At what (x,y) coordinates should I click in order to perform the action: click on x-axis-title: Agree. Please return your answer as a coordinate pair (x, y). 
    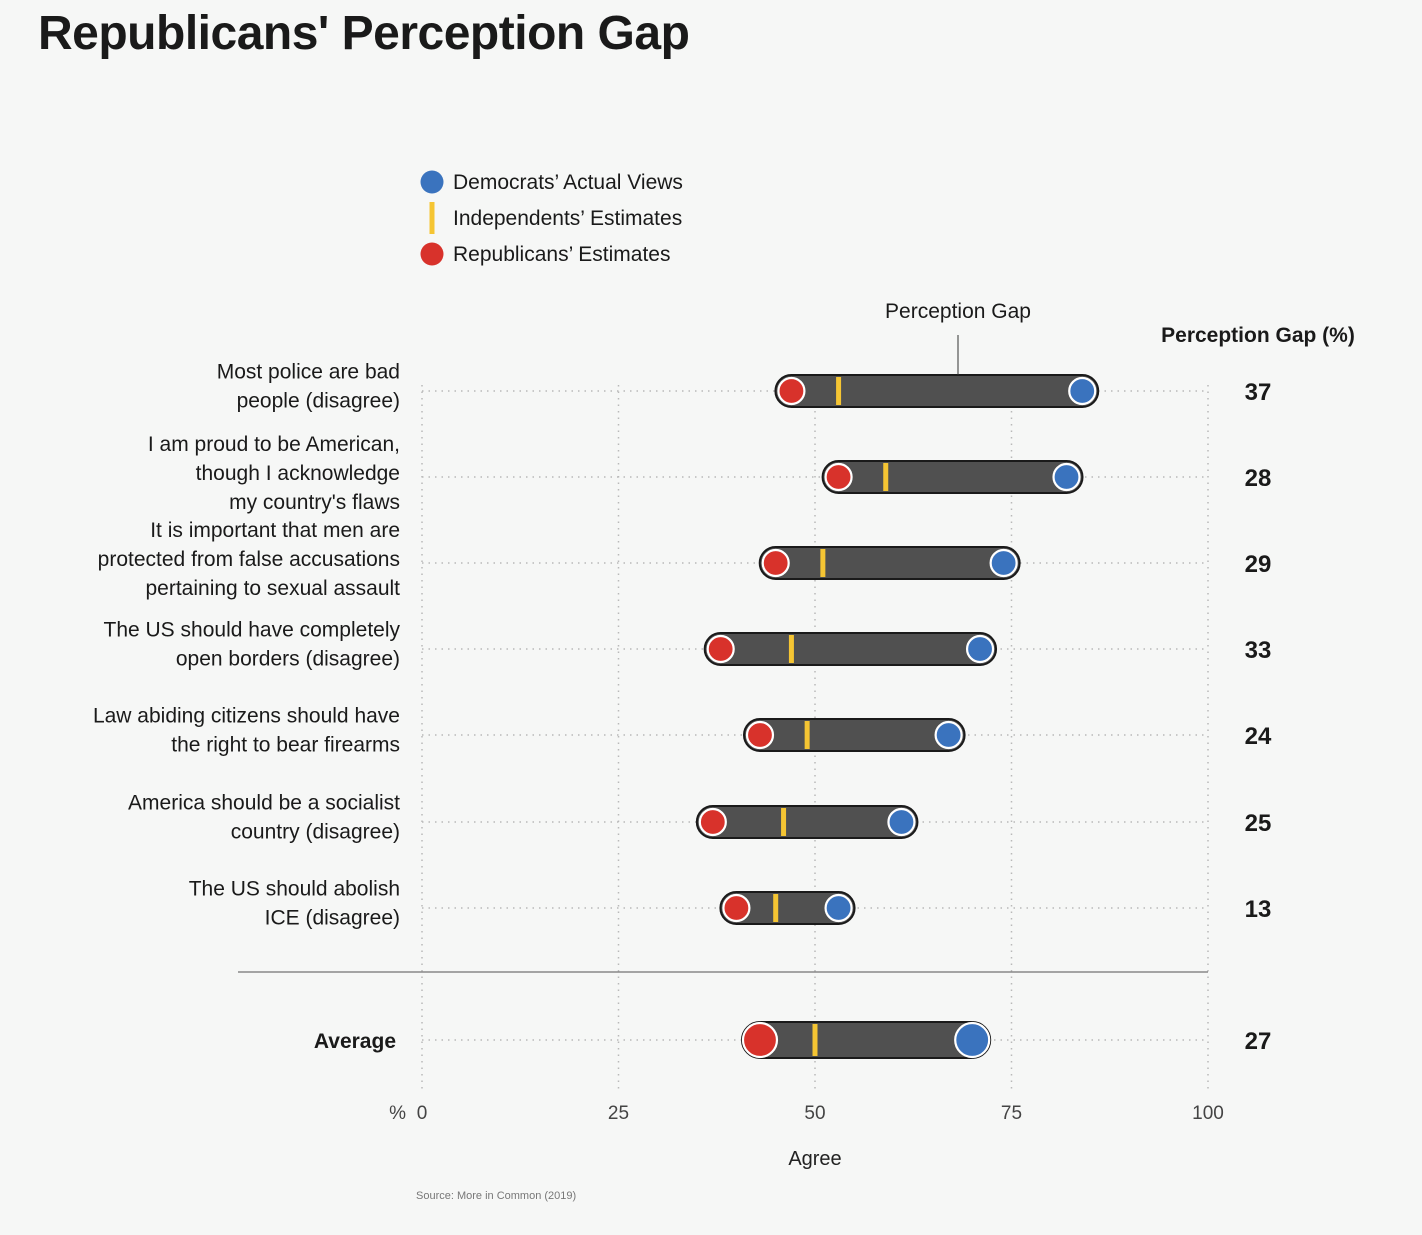
    Looking at the image, I should click on (814, 1159).